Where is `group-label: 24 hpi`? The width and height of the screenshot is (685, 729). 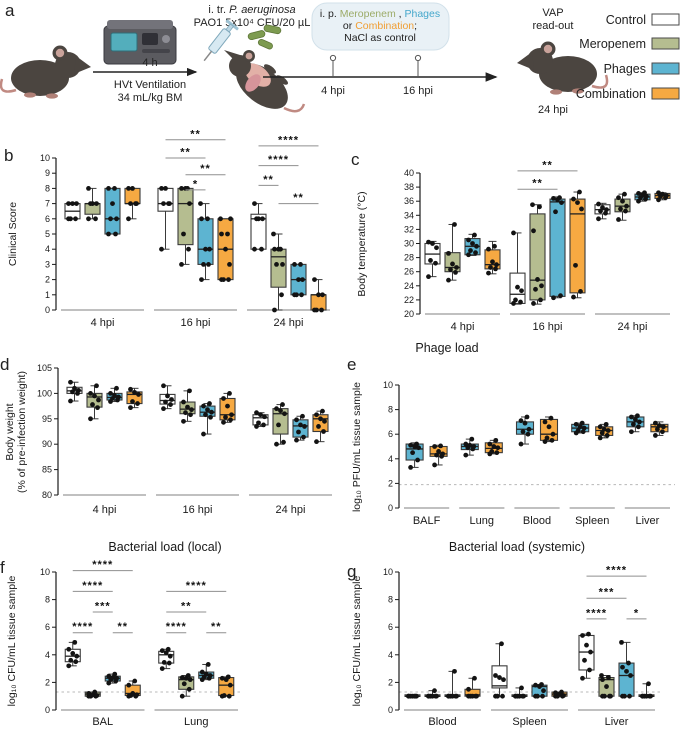 group-label: 24 hpi is located at coordinates (633, 327).